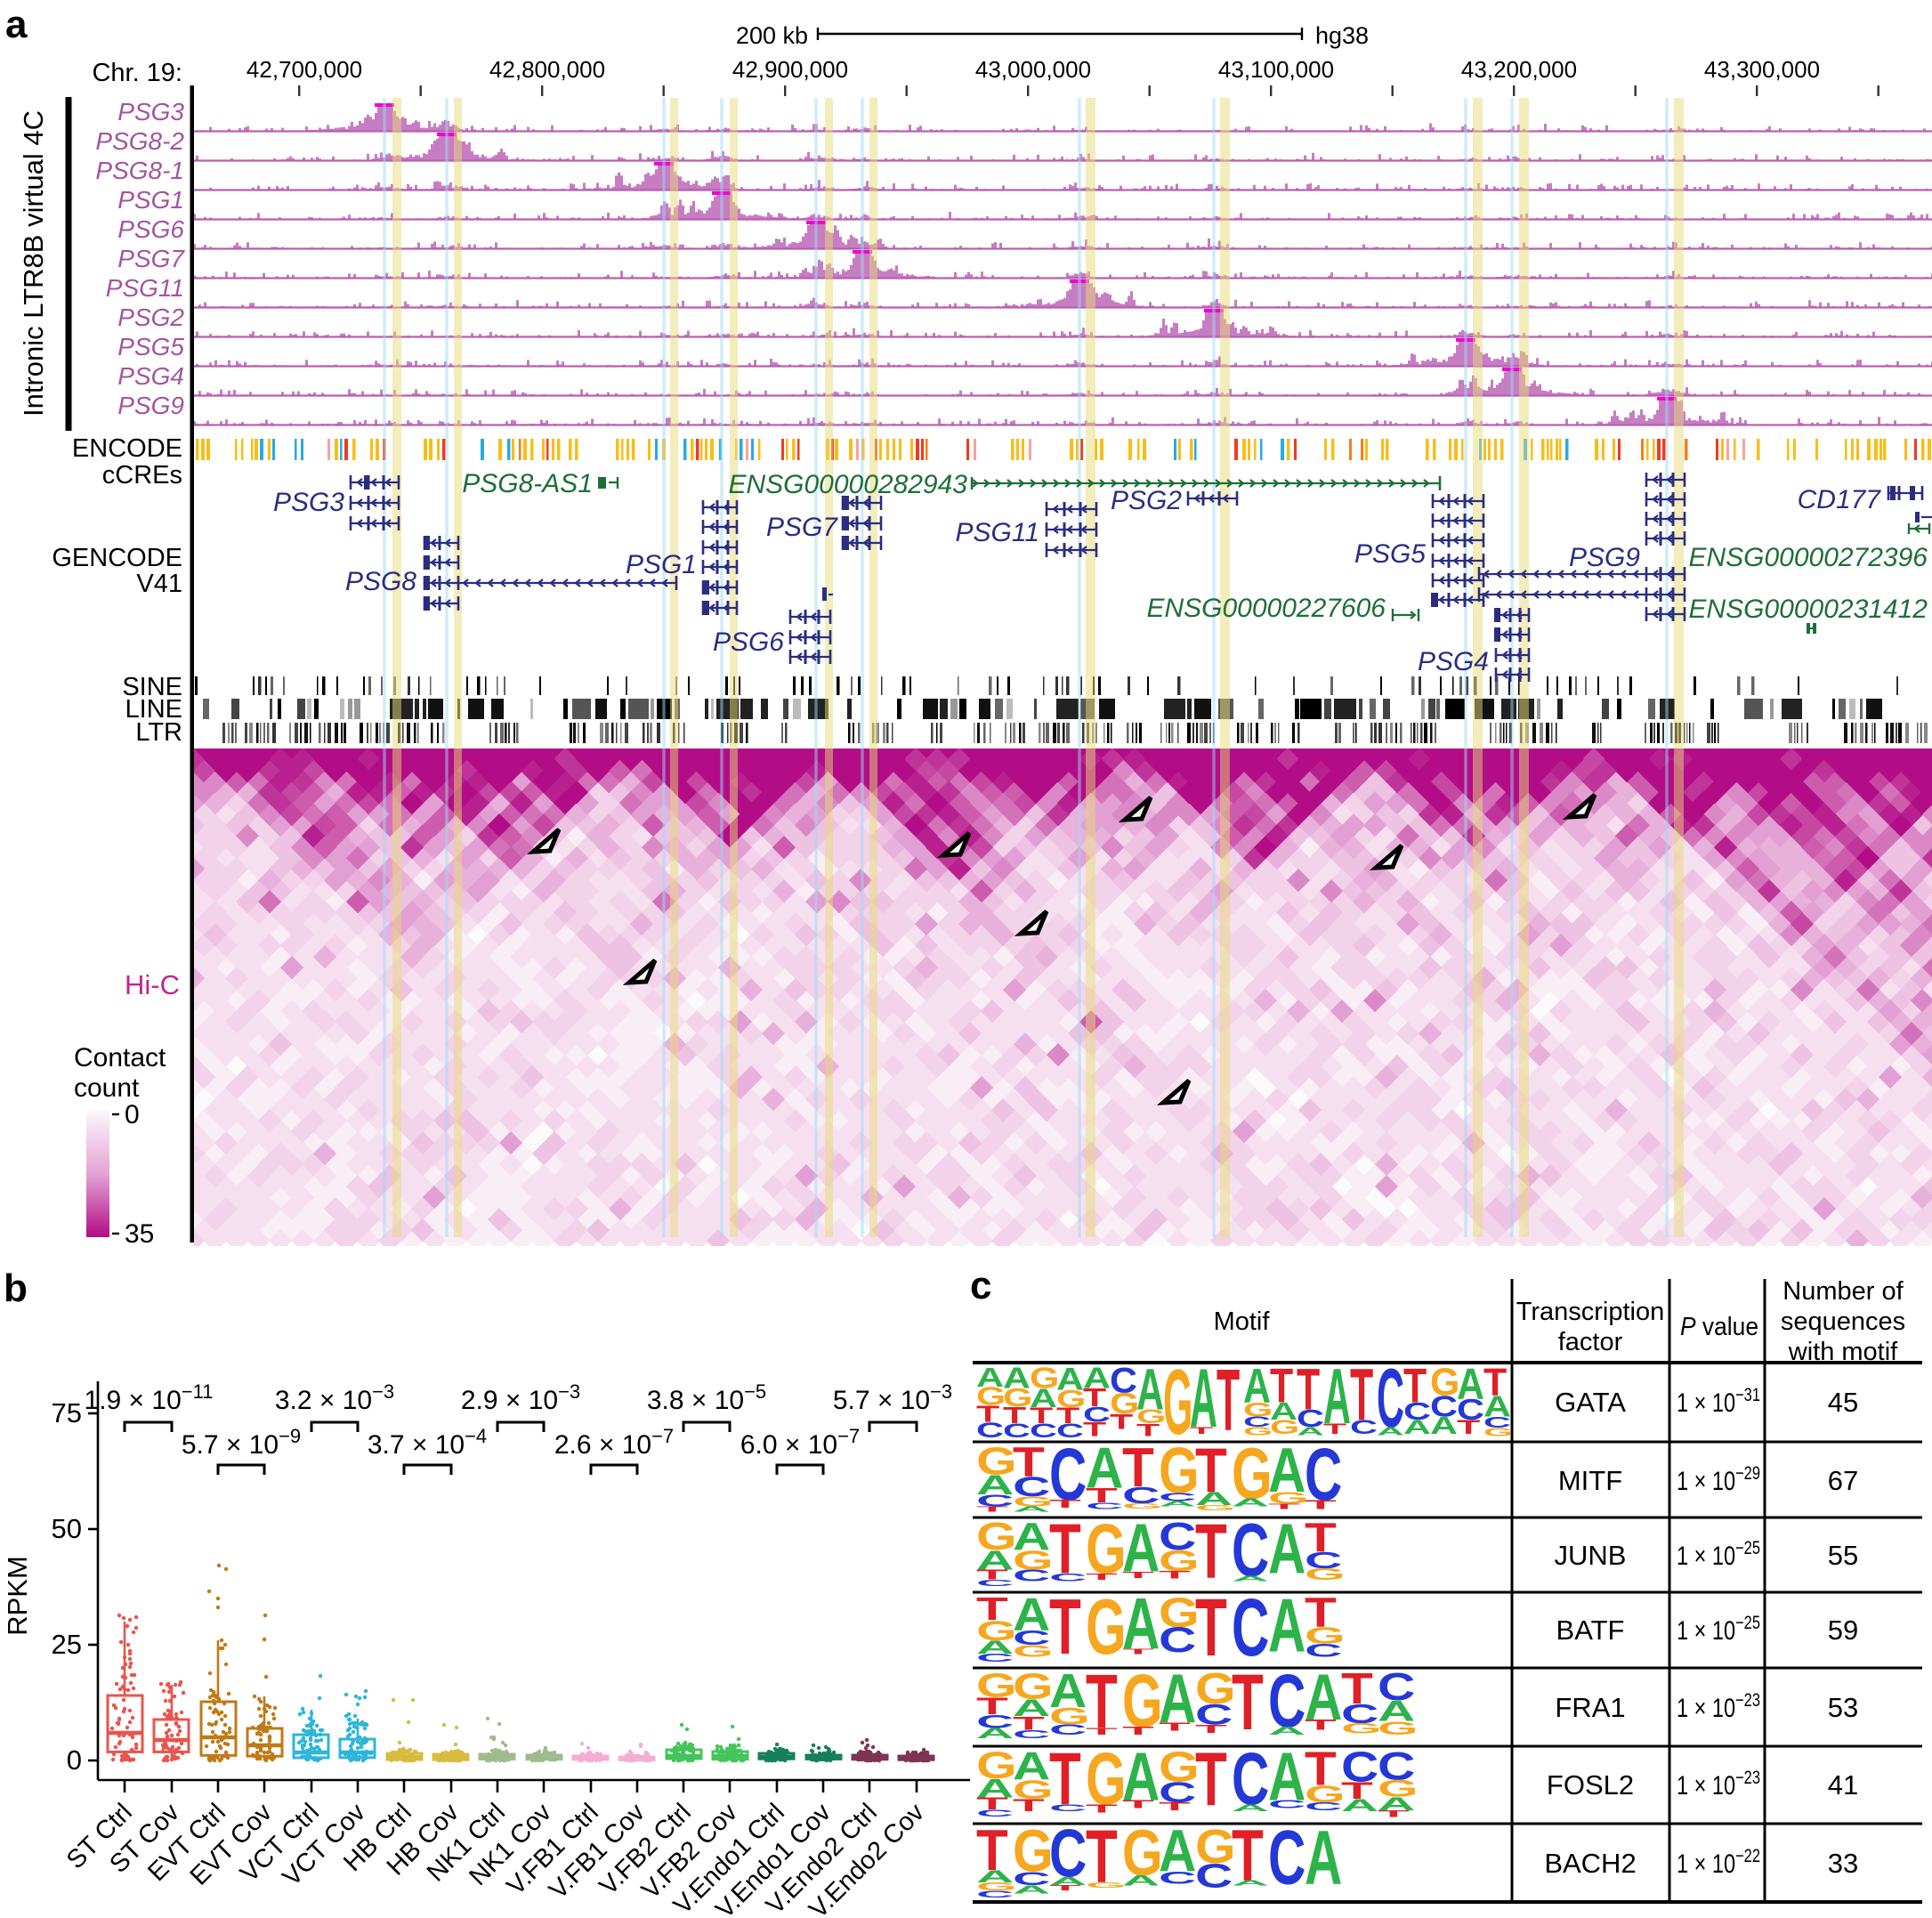 The image size is (1932, 1918). I want to click on svg-text: 45, so click(1843, 1402).